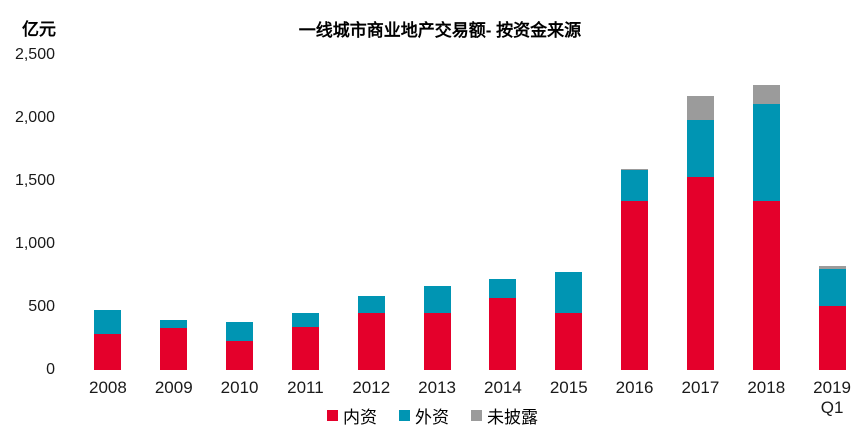 This screenshot has height=445, width=865. I want to click on bar-segment-外资-2012, so click(371, 304).